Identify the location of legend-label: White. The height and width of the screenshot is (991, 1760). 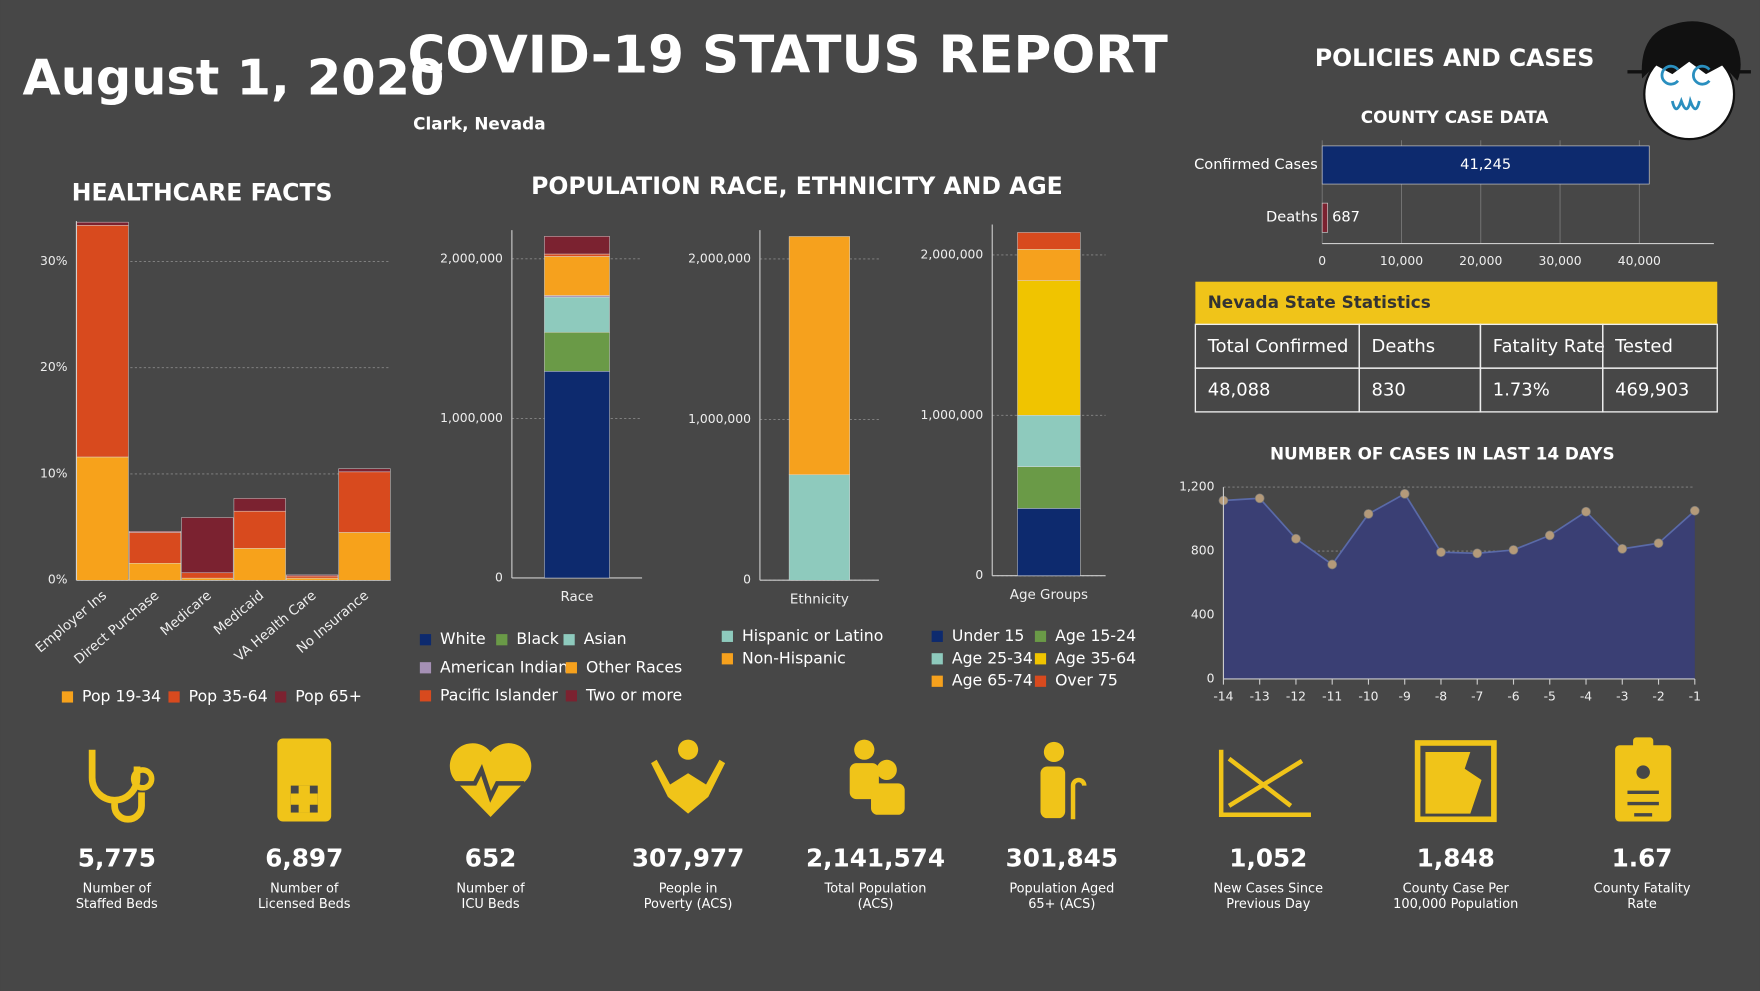
(463, 638).